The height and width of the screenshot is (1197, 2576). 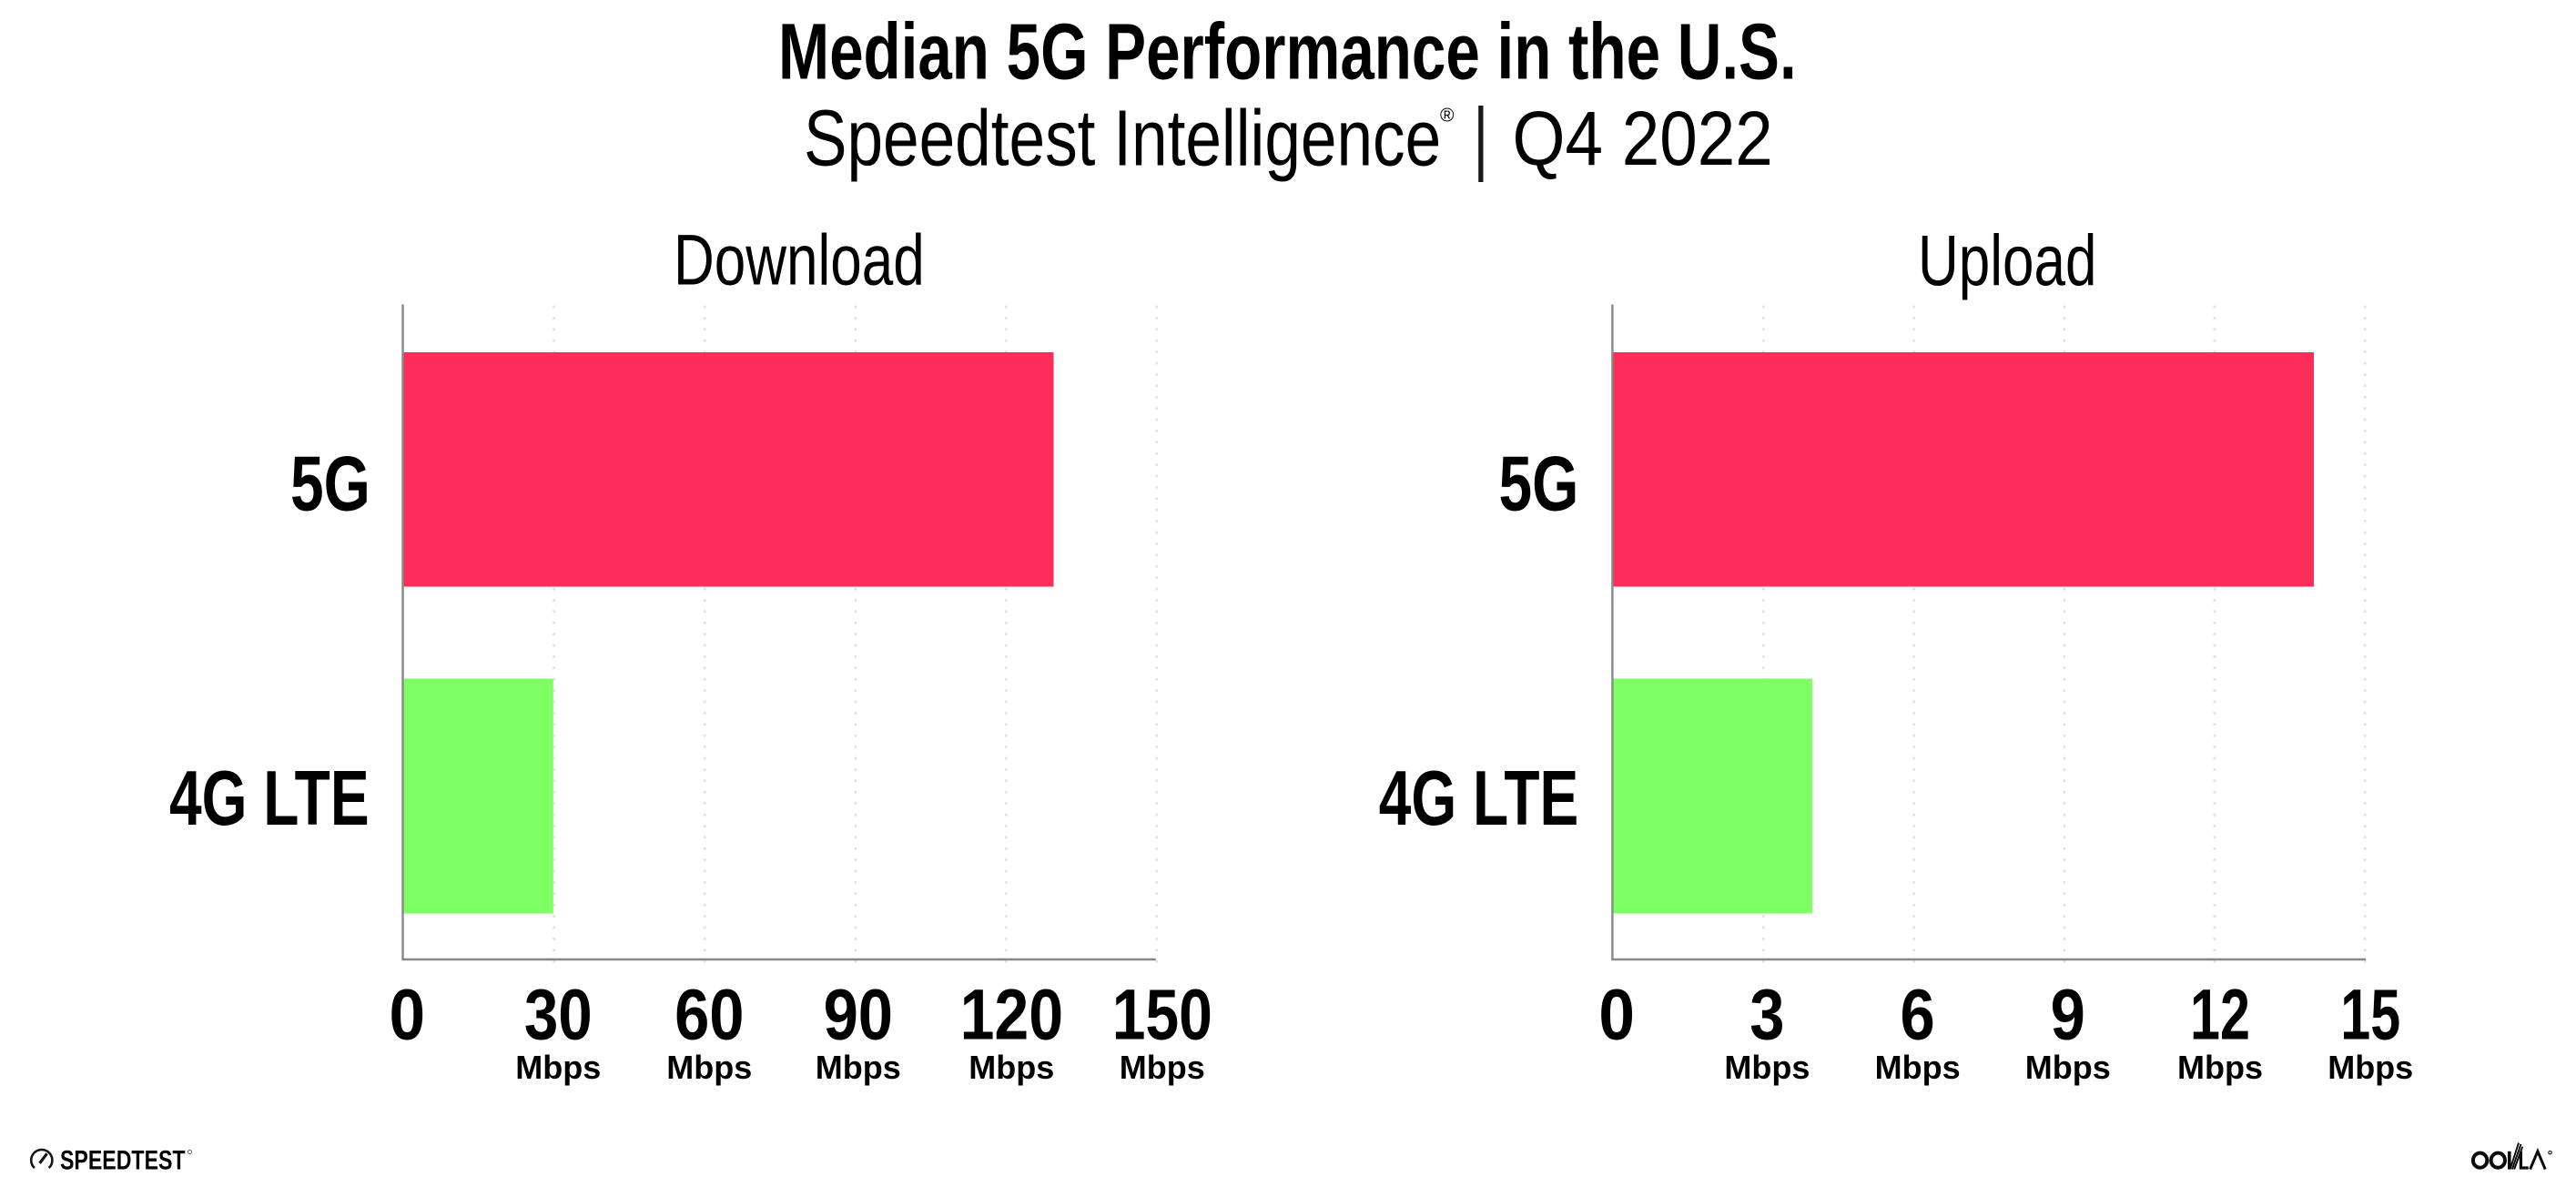 I want to click on svg-text:Median 5G Performance in the U: Median 5G Performance in the U.S., so click(x=1287, y=52).